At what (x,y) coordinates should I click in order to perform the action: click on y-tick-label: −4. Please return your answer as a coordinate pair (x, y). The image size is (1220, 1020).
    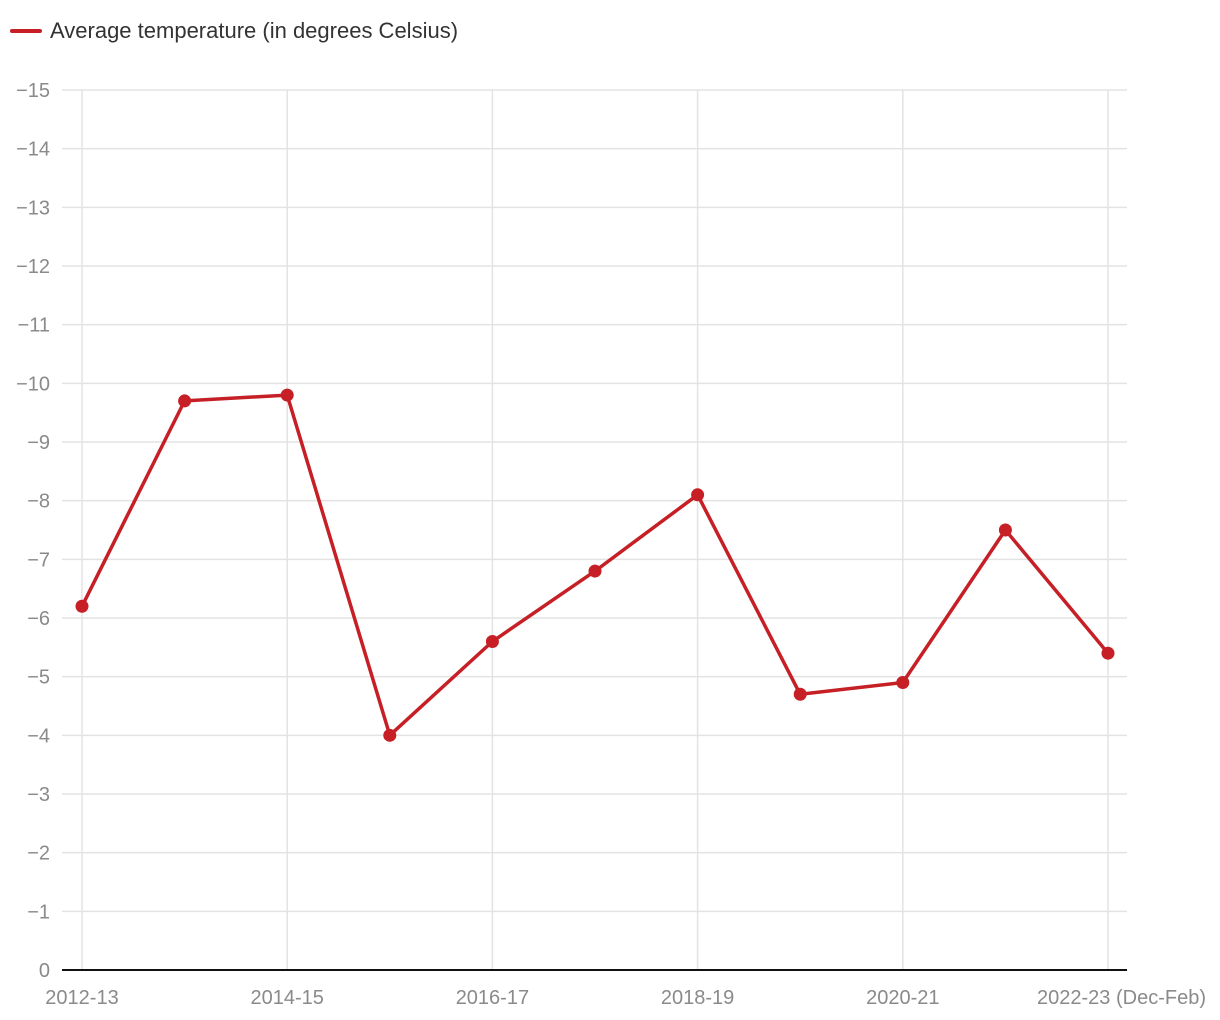
    Looking at the image, I should click on (38, 736).